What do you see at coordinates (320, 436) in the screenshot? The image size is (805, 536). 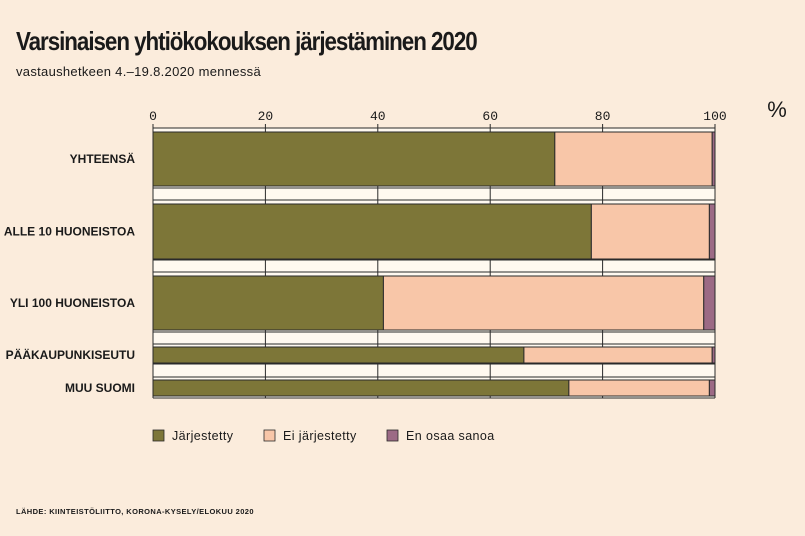 I see `legend-label: Ei järjestetty` at bounding box center [320, 436].